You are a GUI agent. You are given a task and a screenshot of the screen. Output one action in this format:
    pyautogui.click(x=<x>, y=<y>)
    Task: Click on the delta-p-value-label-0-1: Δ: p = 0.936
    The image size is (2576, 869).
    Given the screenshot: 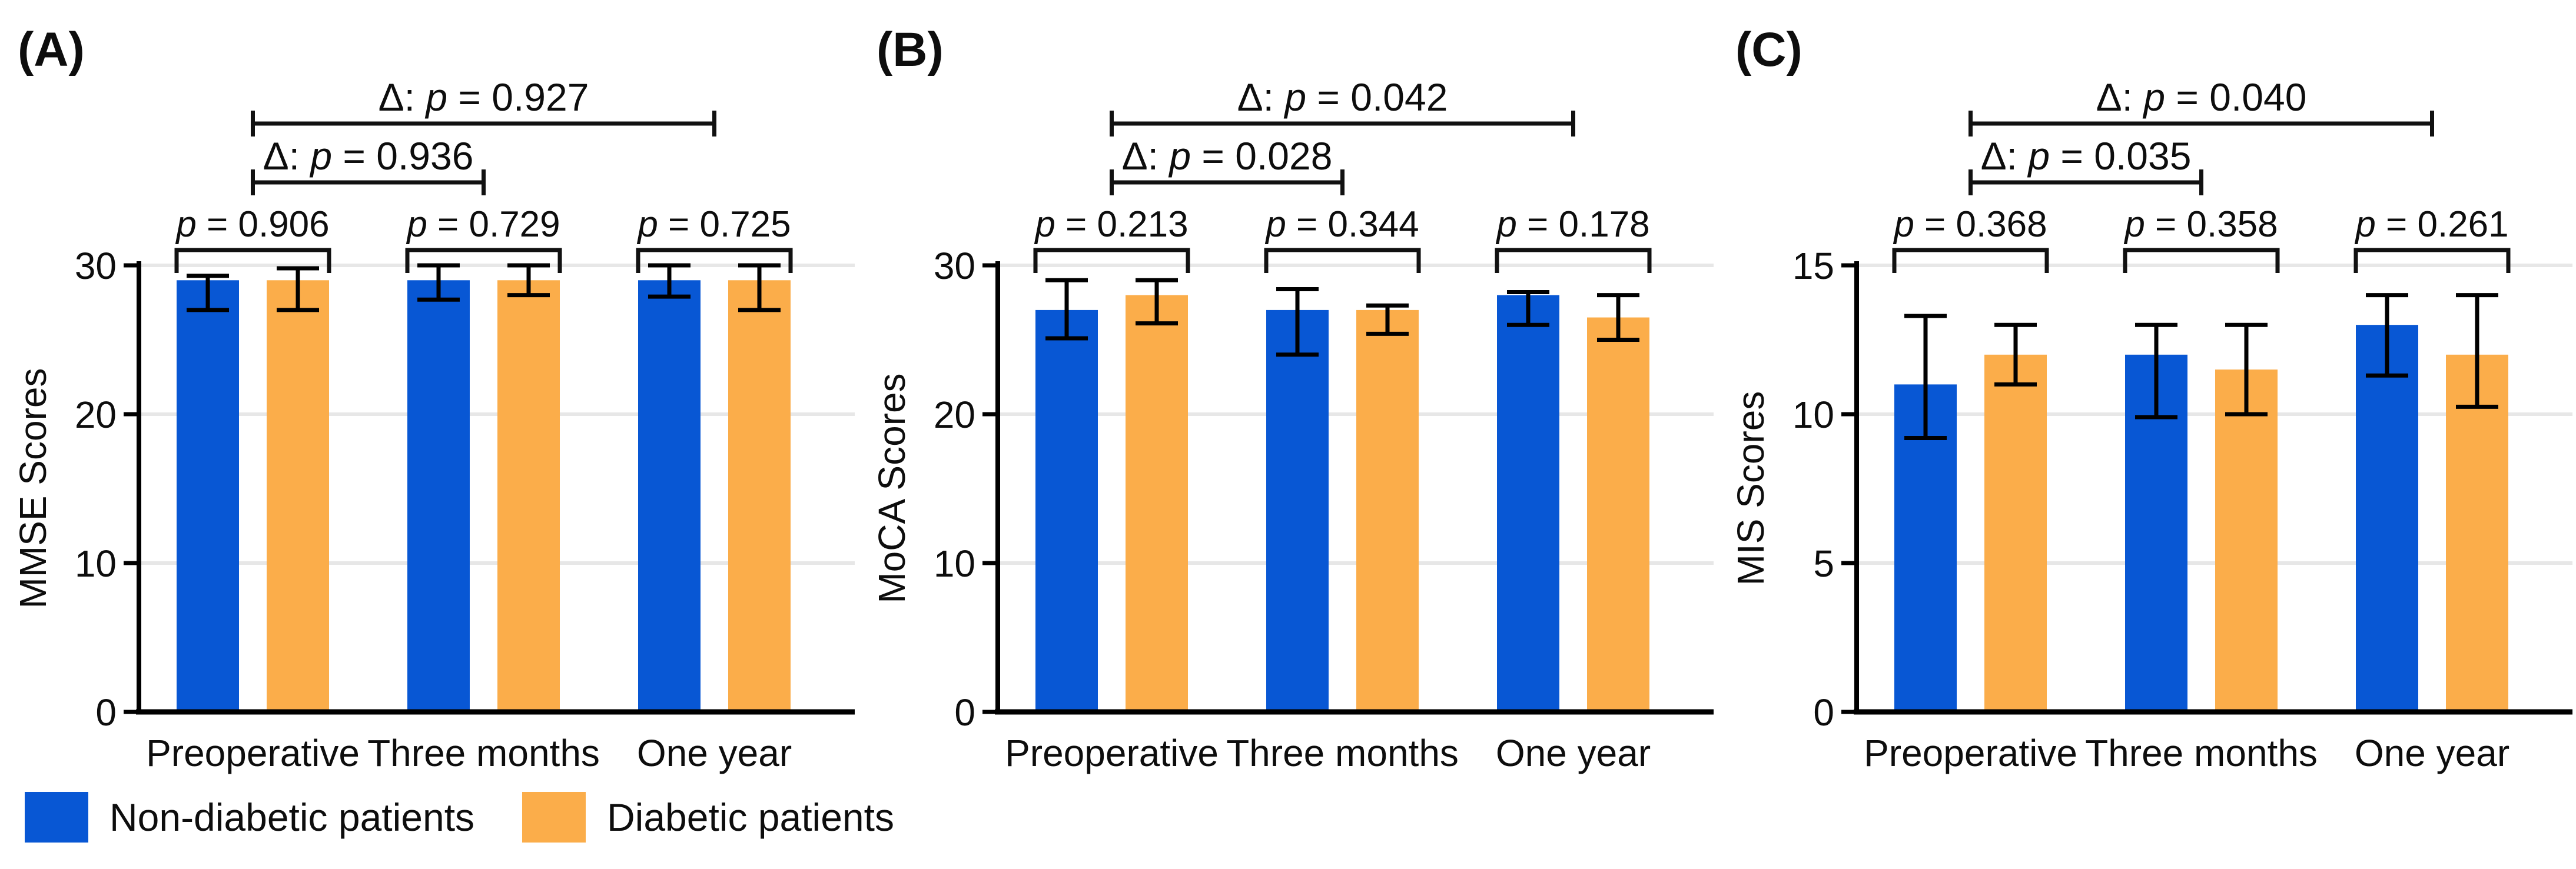 What is the action you would take?
    pyautogui.click(x=368, y=156)
    